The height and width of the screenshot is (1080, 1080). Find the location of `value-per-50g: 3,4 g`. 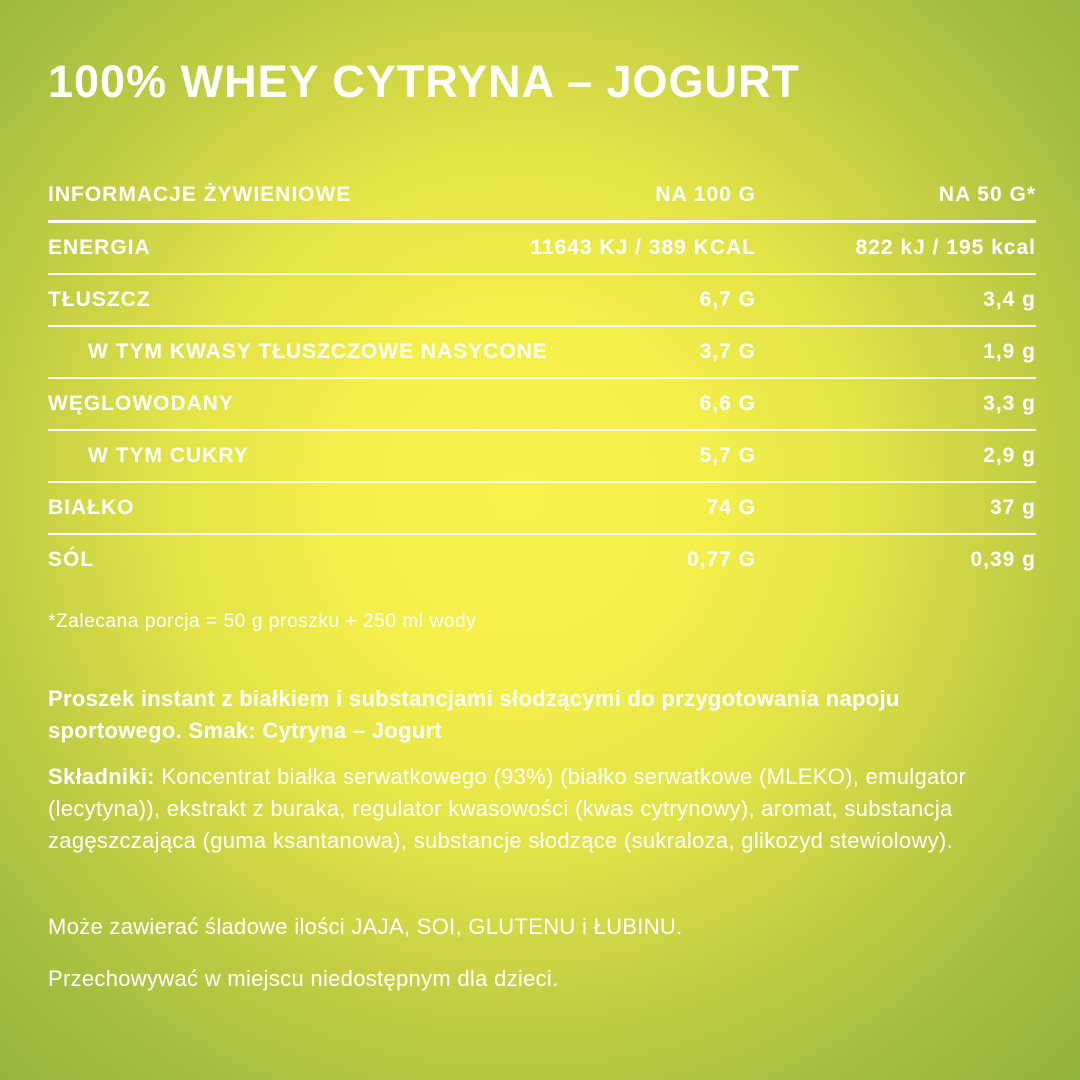

value-per-50g: 3,4 g is located at coordinates (1009, 300).